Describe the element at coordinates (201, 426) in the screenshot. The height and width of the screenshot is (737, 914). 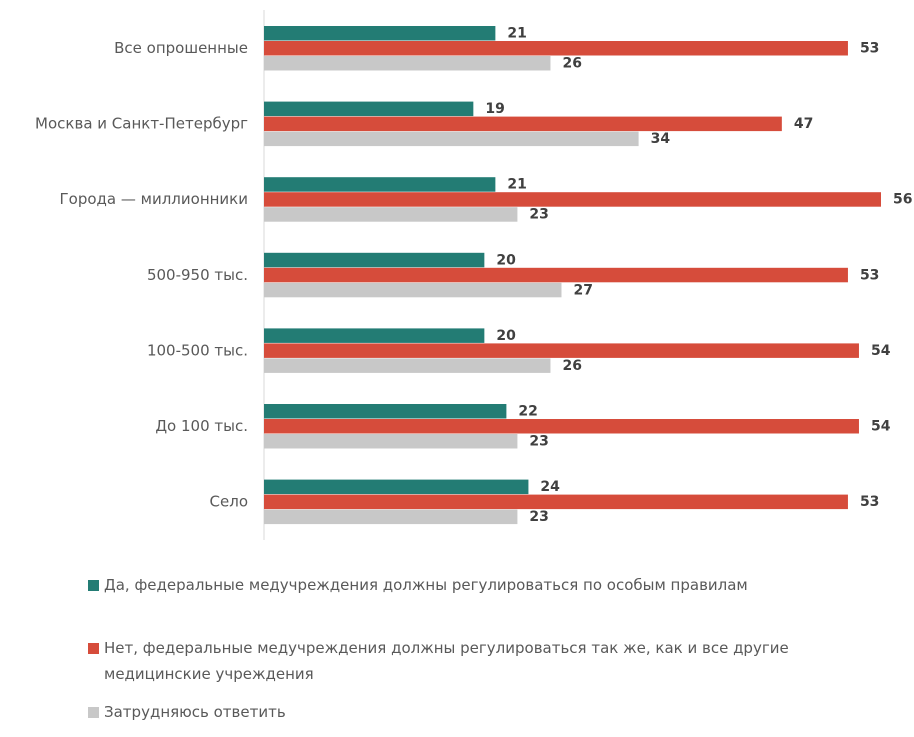
I see `category-label: До 100 тыс.` at that location.